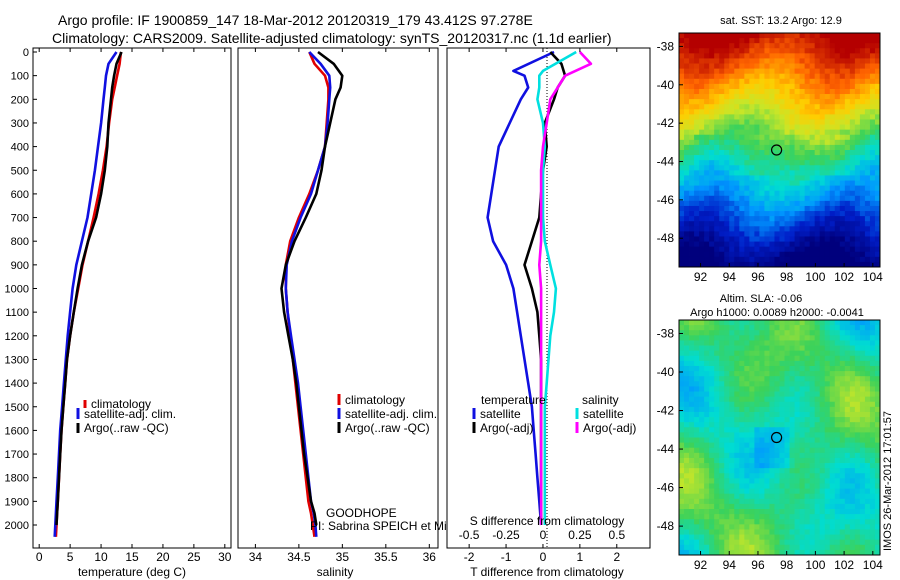 Image resolution: width=900 pixels, height=580 pixels. Describe the element at coordinates (844, 277) in the screenshot. I see `x-tick-label: 102` at that location.